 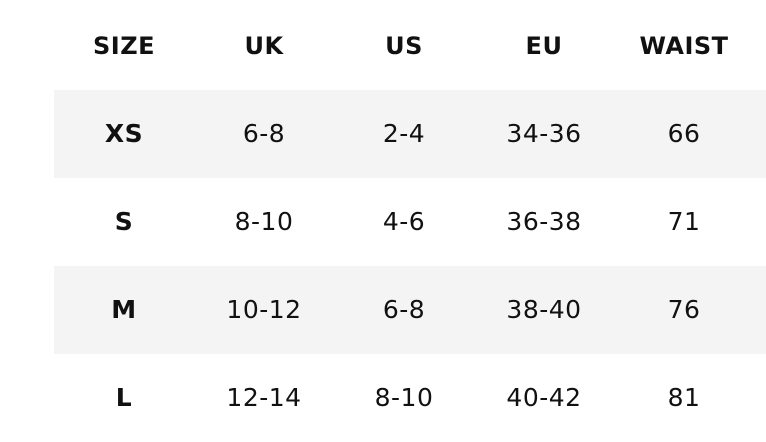 I want to click on column-header: EU, so click(x=544, y=46).